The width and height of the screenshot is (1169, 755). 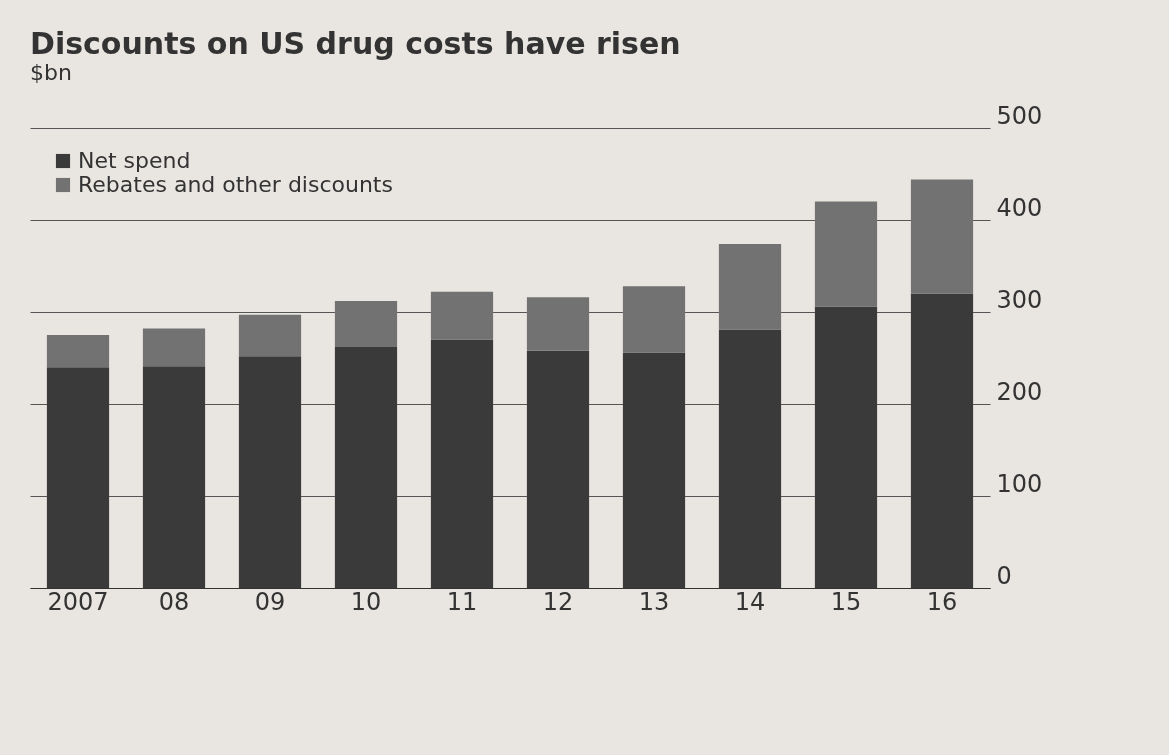 I want to click on x-tick-label: 12, so click(x=558, y=601).